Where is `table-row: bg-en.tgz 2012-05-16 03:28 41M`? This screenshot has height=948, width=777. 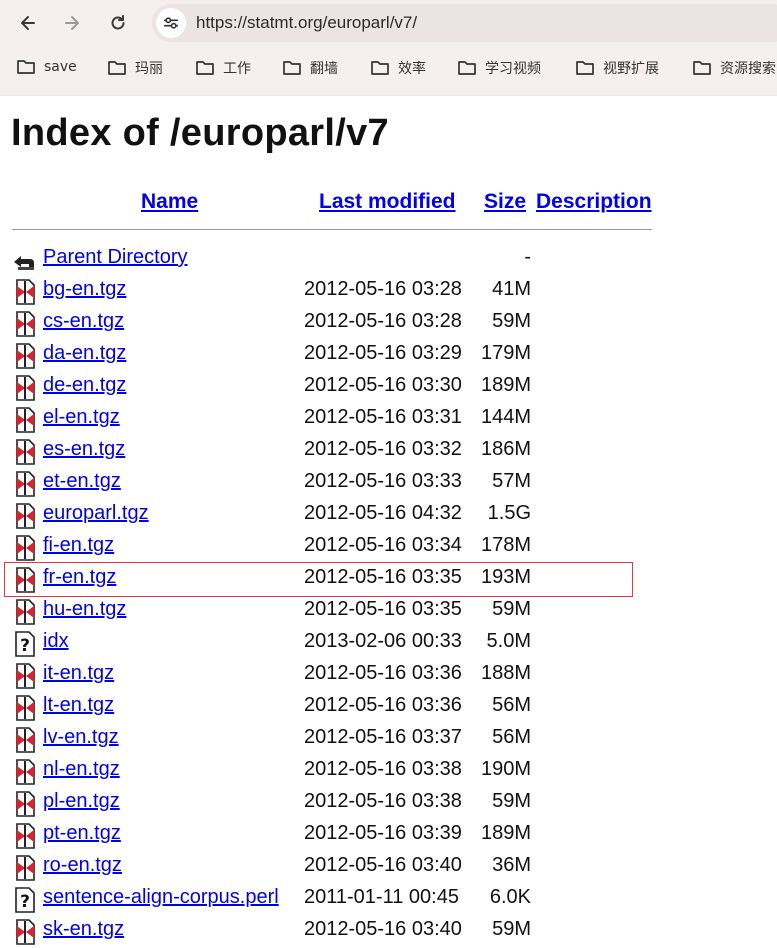
table-row: bg-en.tgz 2012-05-16 03:28 41M is located at coordinates (388, 292).